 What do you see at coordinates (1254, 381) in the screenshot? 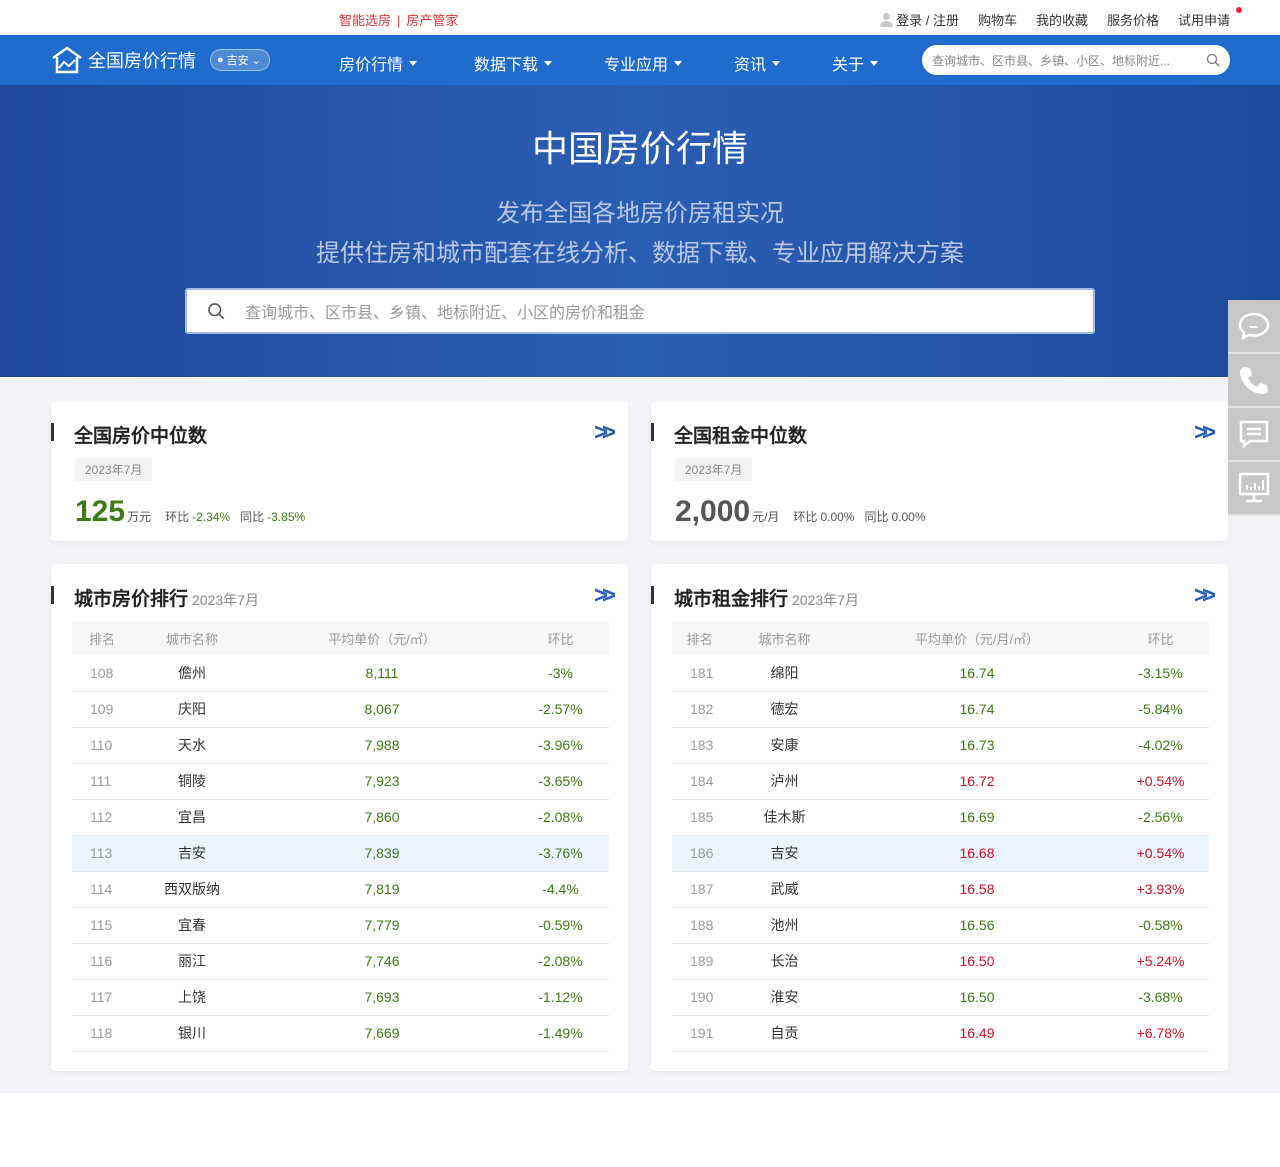
I see `phone-icon` at bounding box center [1254, 381].